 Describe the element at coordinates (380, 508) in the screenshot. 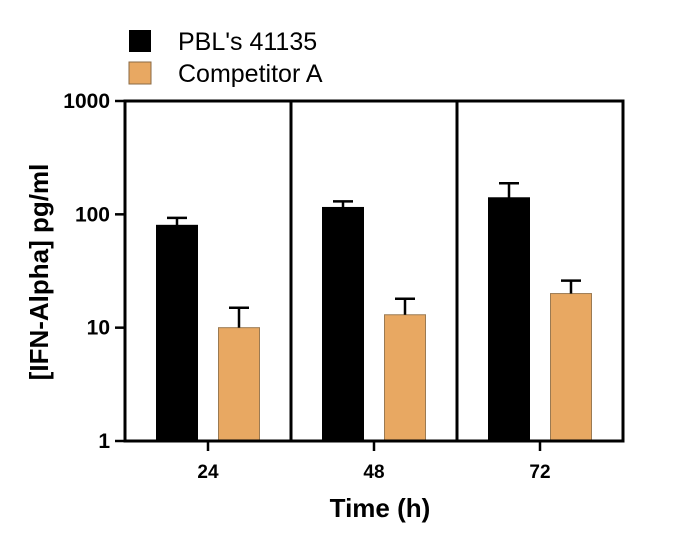

I see `x-axis-title: Time (h)` at that location.